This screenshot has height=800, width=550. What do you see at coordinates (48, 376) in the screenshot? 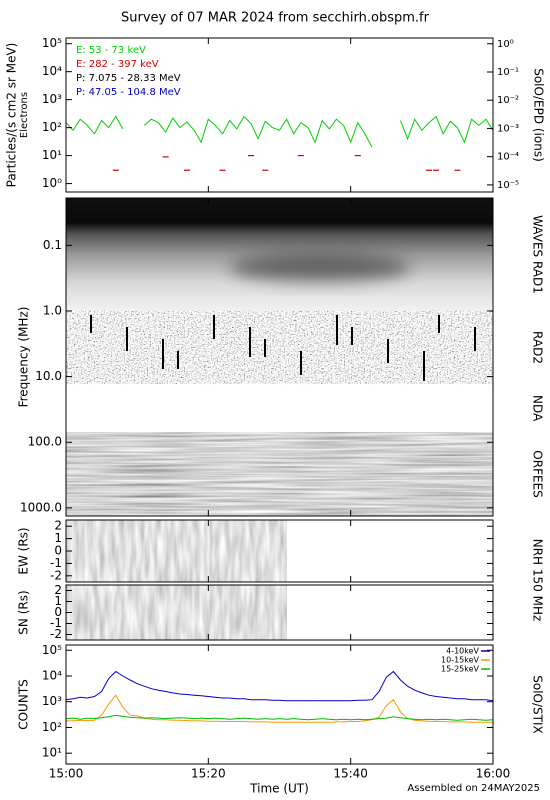
I see `y-tick-label: 10.0` at bounding box center [48, 376].